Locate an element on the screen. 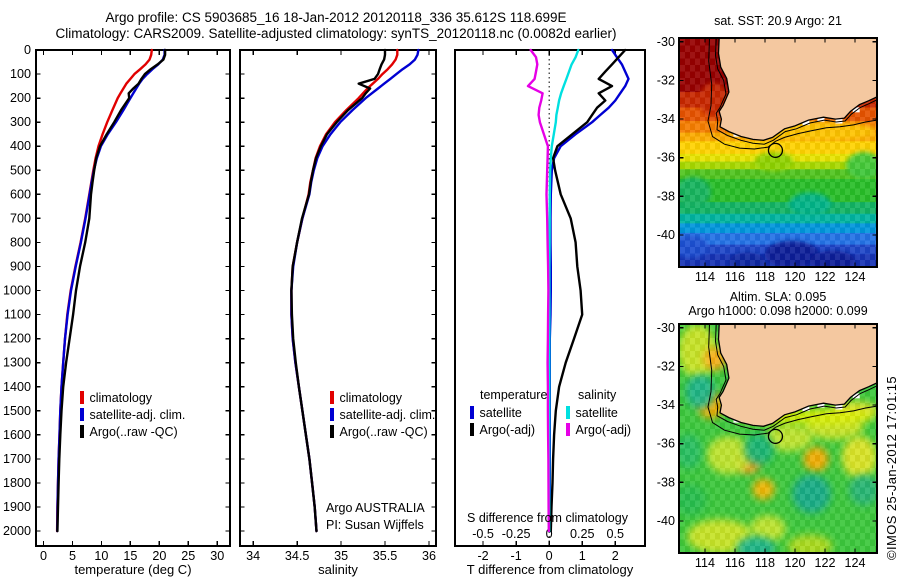 Image resolution: width=900 pixels, height=580 pixels. tick-label: 600 is located at coordinates (20, 194).